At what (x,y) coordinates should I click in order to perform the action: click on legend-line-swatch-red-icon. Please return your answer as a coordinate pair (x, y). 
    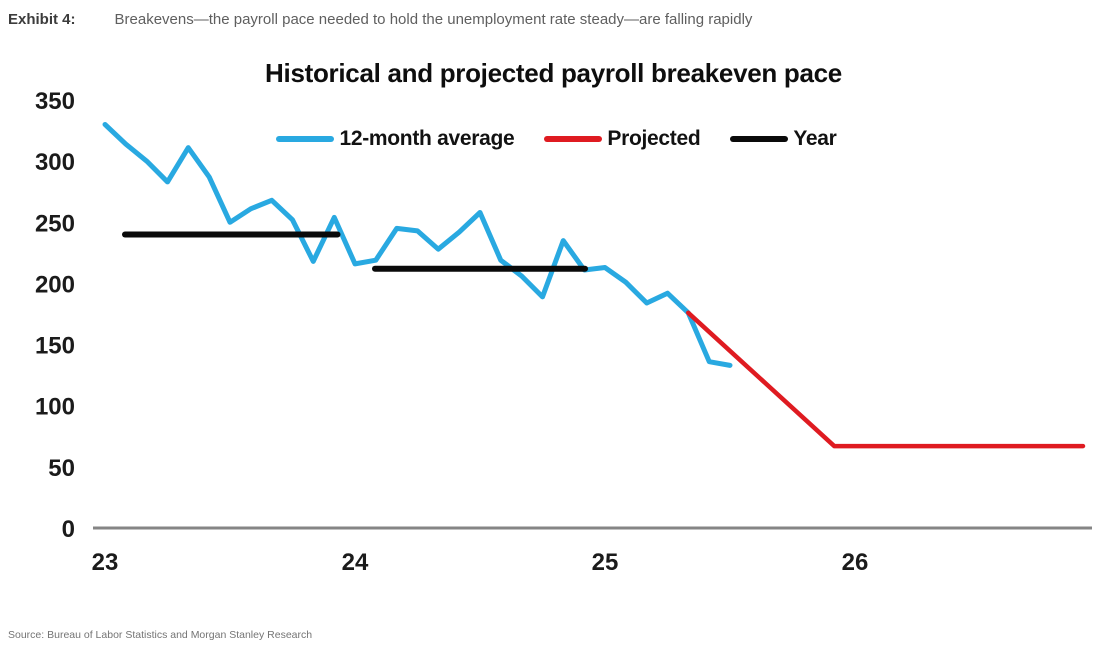
    Looking at the image, I should click on (573, 139).